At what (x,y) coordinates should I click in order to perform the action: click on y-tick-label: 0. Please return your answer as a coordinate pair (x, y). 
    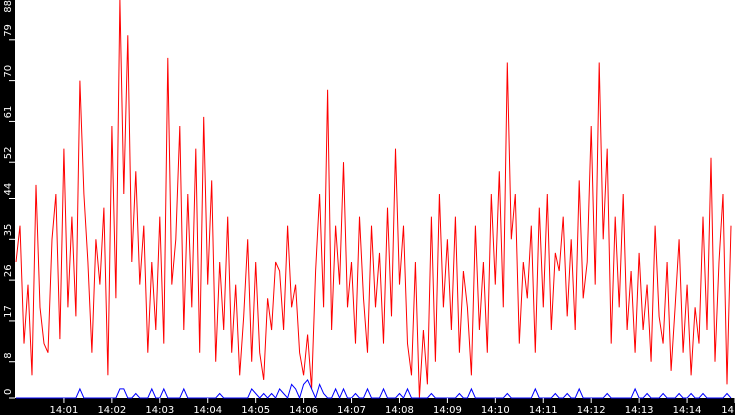
    Looking at the image, I should click on (8, 392).